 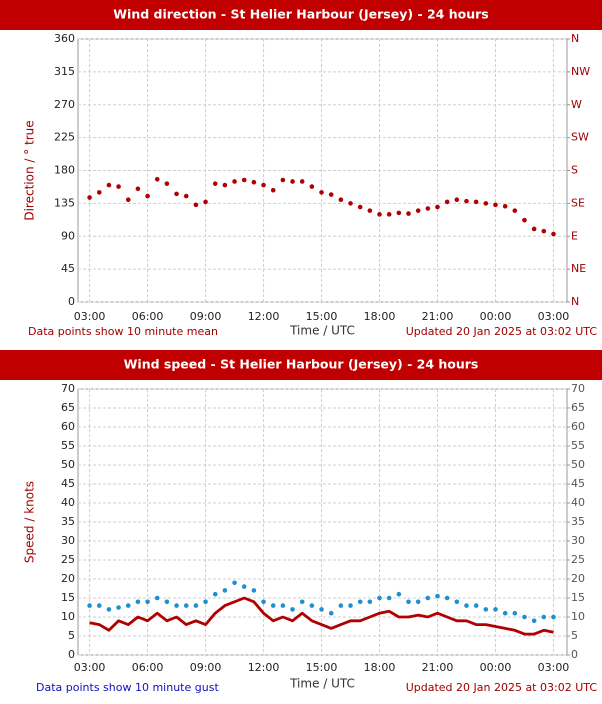 I want to click on y-tick-label: 0, so click(x=71, y=301).